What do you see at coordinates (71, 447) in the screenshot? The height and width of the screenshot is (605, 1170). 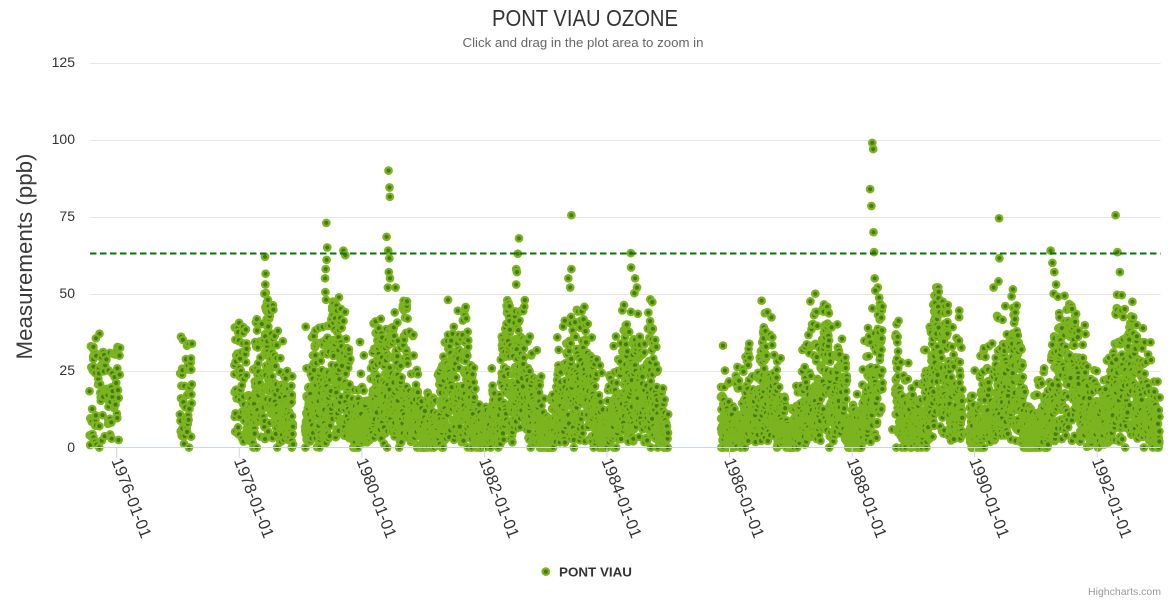 I see `svg-text: 0` at bounding box center [71, 447].